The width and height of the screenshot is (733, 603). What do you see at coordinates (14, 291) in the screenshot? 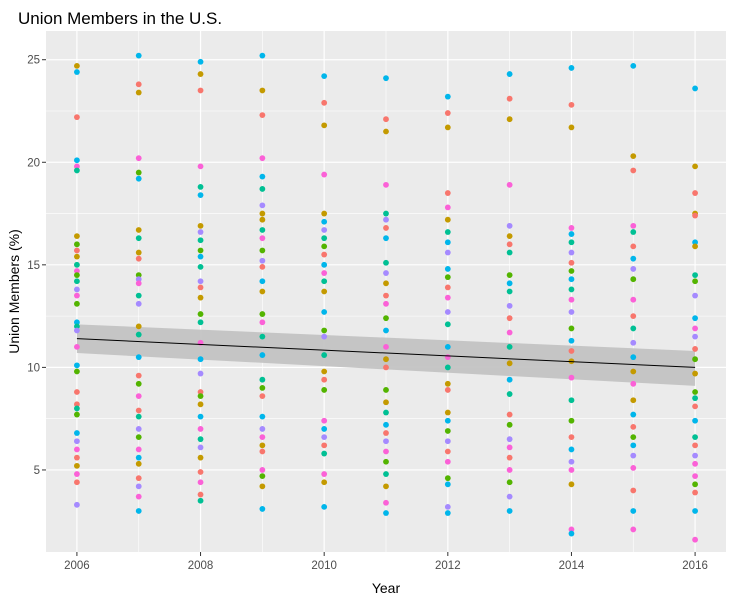
I see `y-axis-title: Union Members (%)` at bounding box center [14, 291].